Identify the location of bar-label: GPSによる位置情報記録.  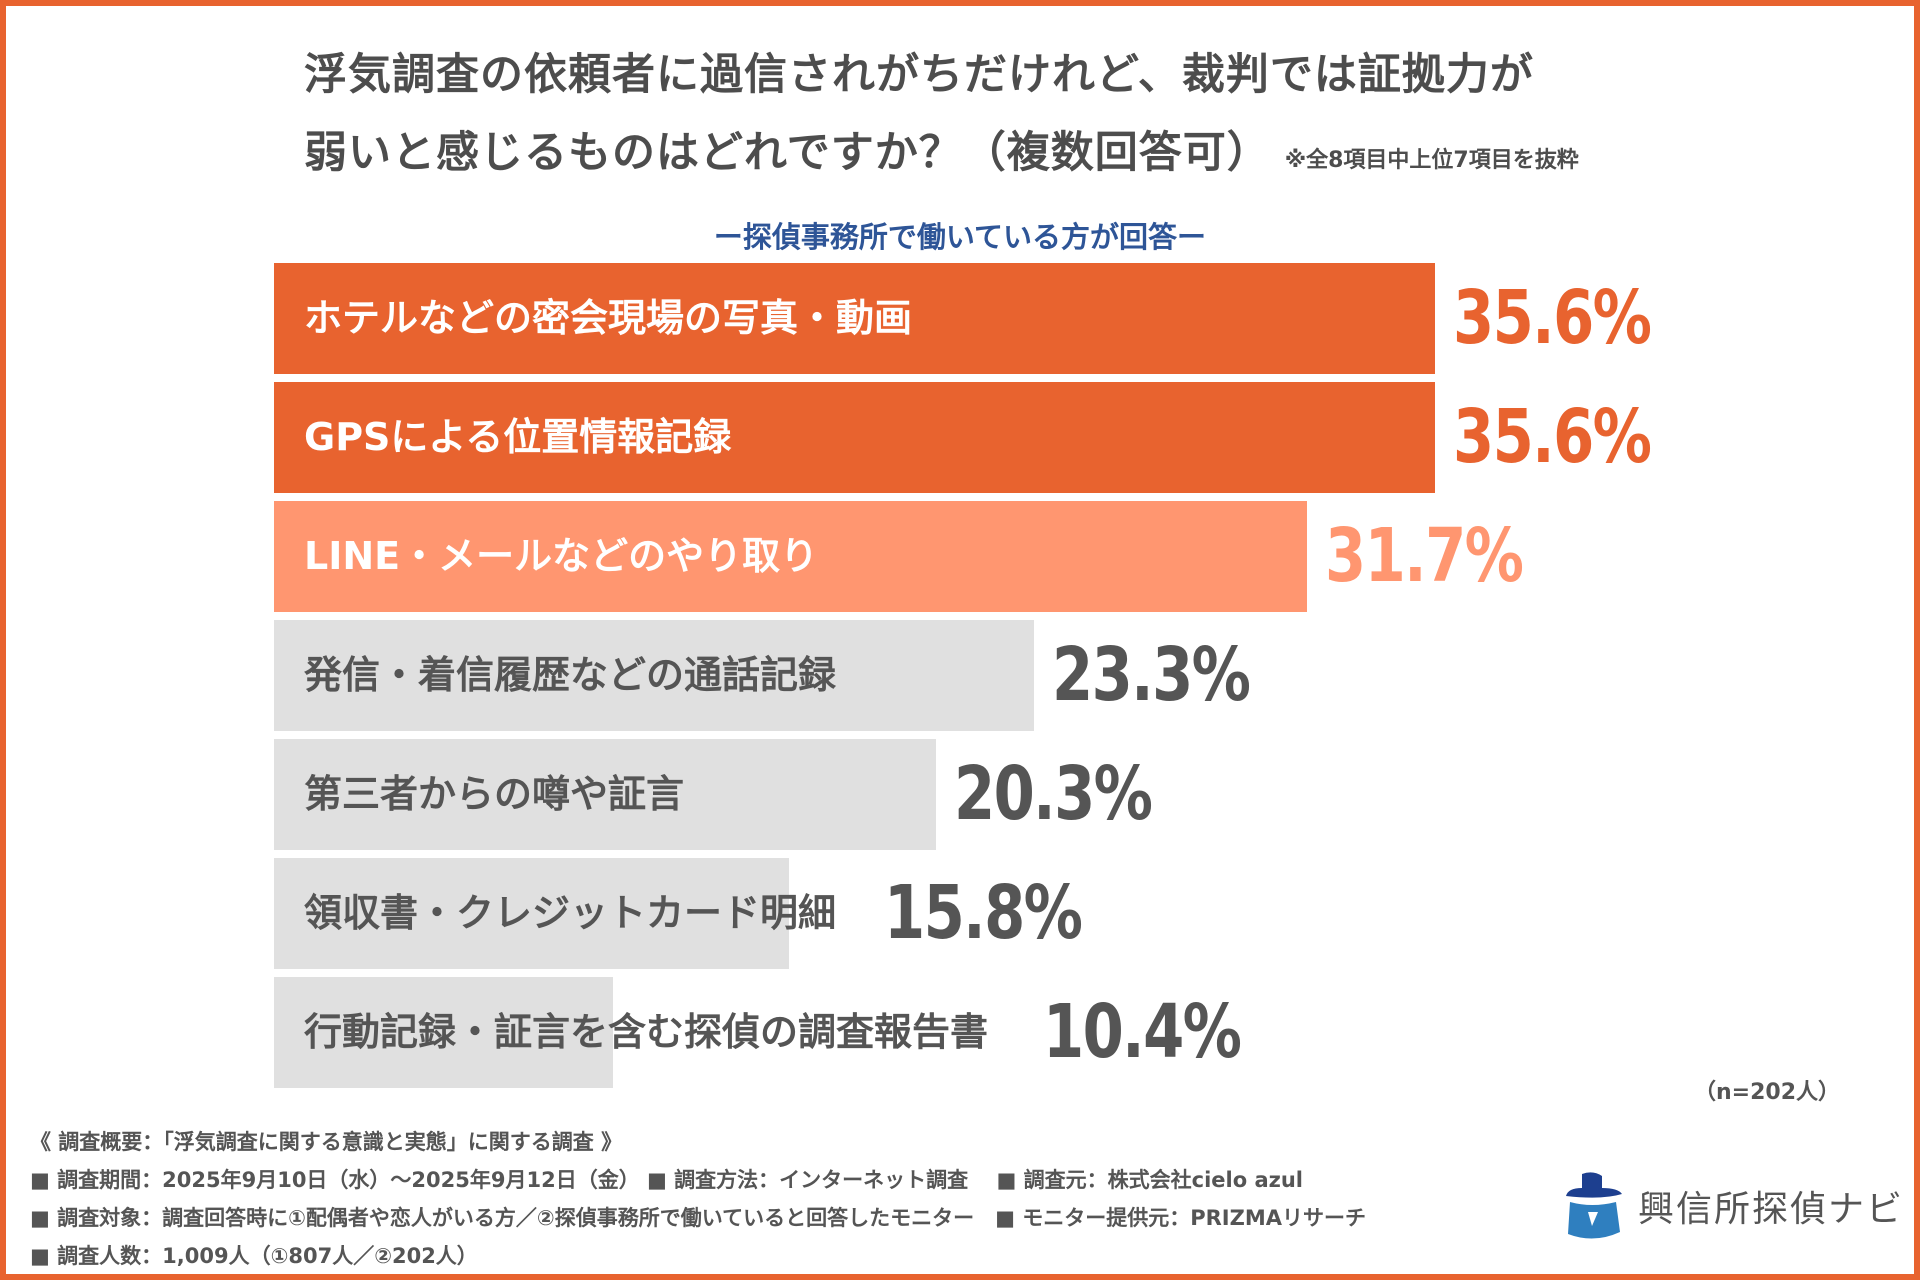
(518, 437).